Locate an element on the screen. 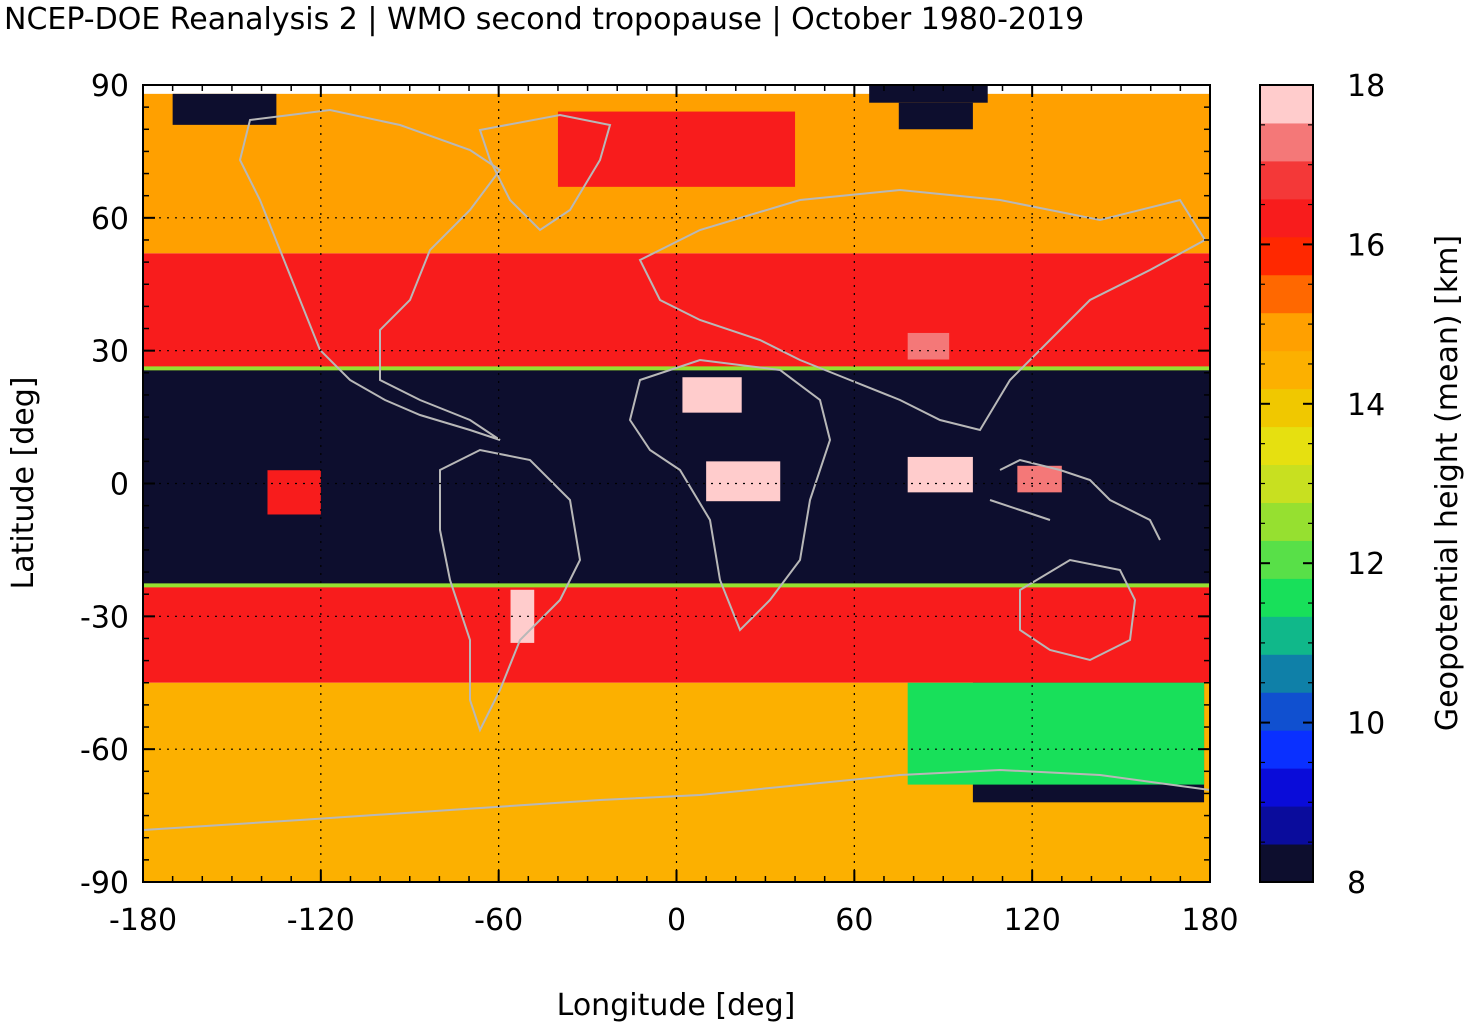  y-tick-label: -90 is located at coordinates (104, 883).